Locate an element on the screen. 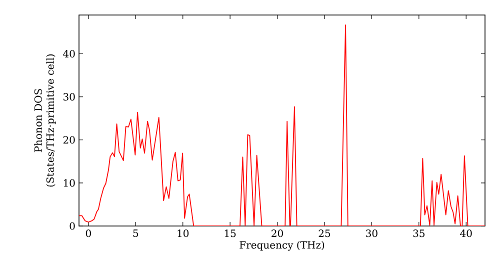 The image size is (500, 280). x-tick-label: 40 is located at coordinates (466, 234).